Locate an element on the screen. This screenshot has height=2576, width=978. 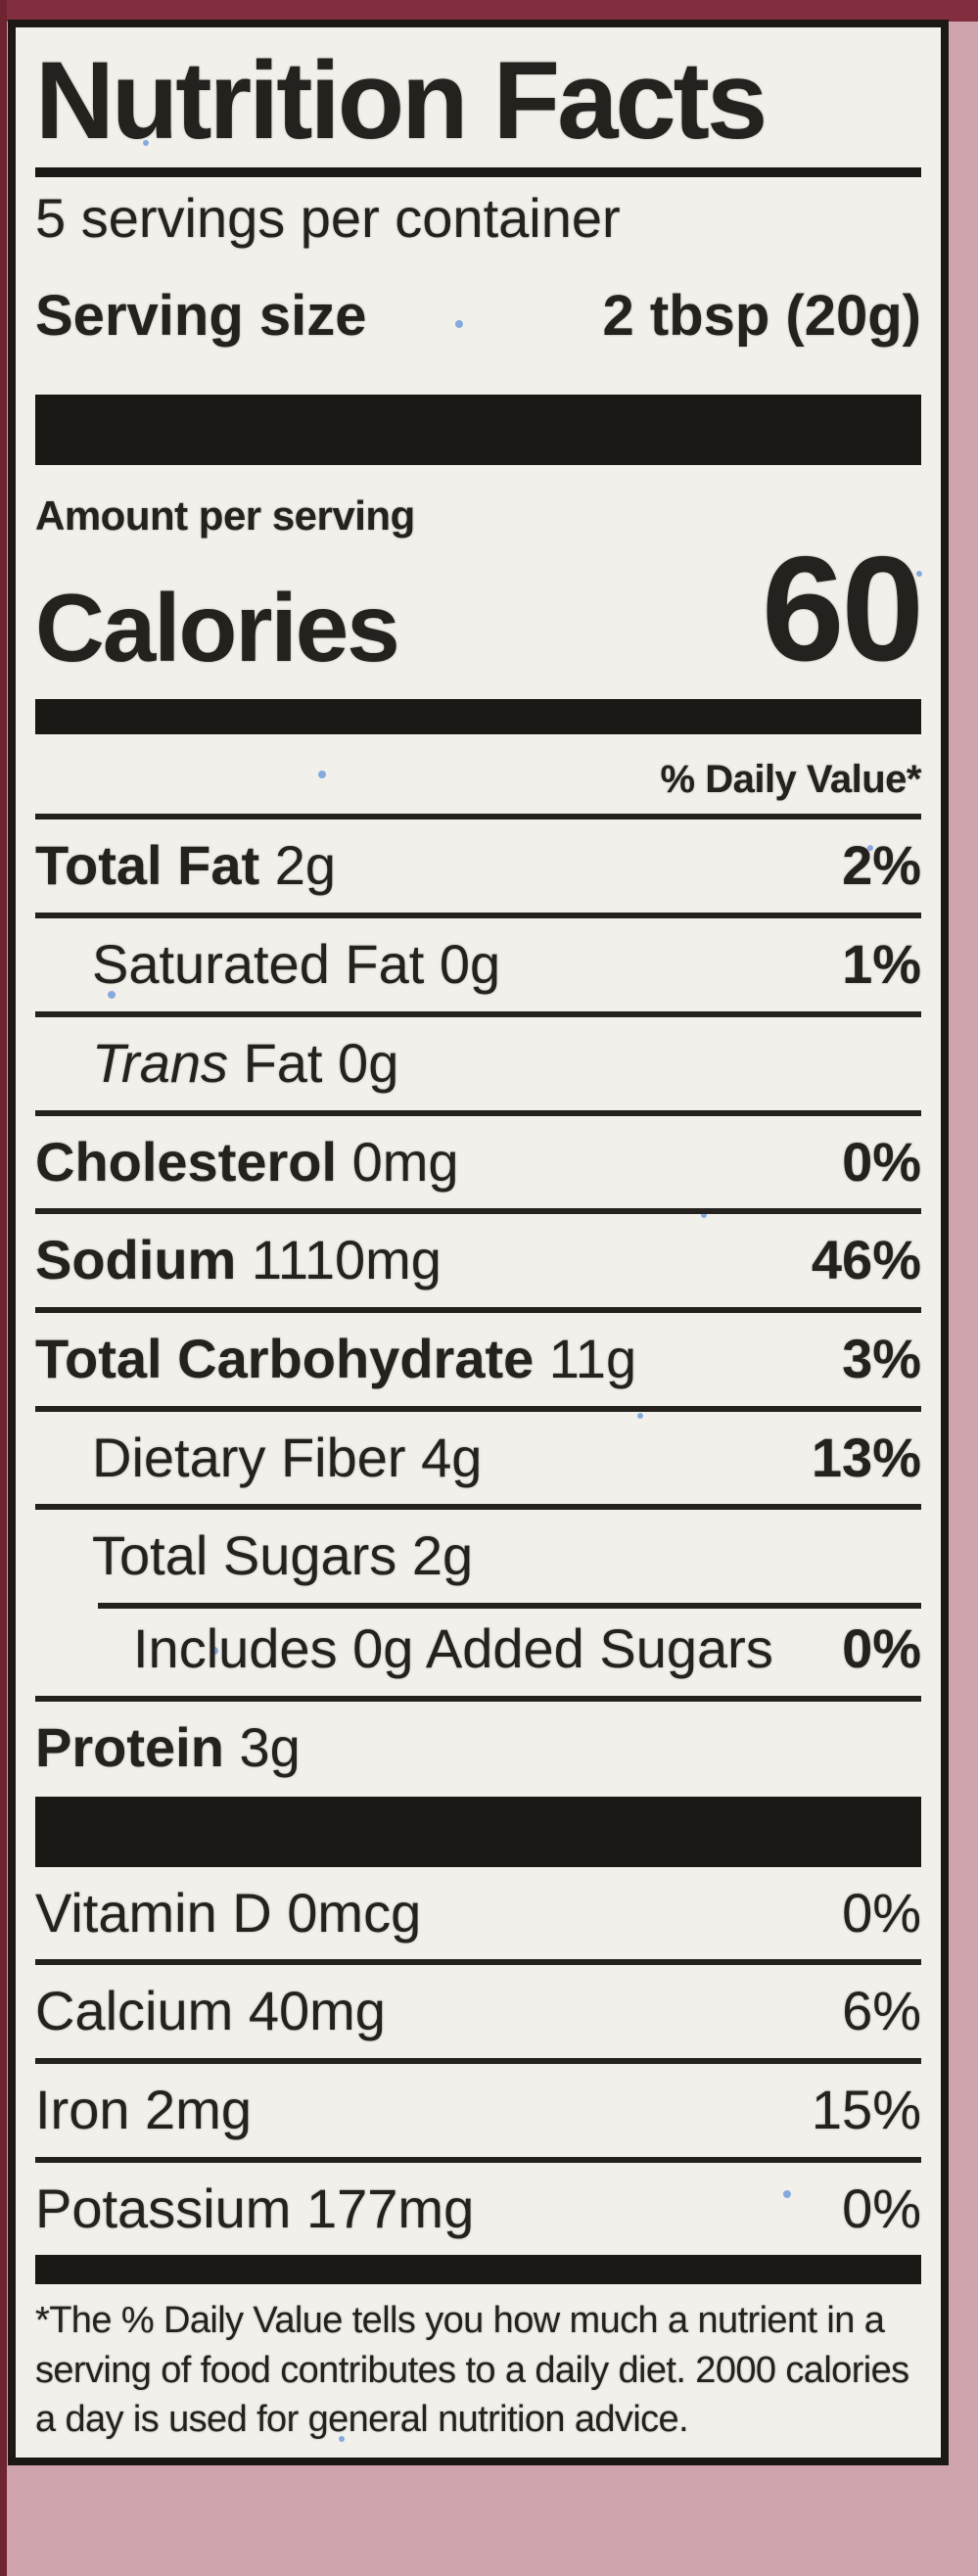
nutrient-name-and-amount: Total Sugars 2g is located at coordinates (283, 1555).